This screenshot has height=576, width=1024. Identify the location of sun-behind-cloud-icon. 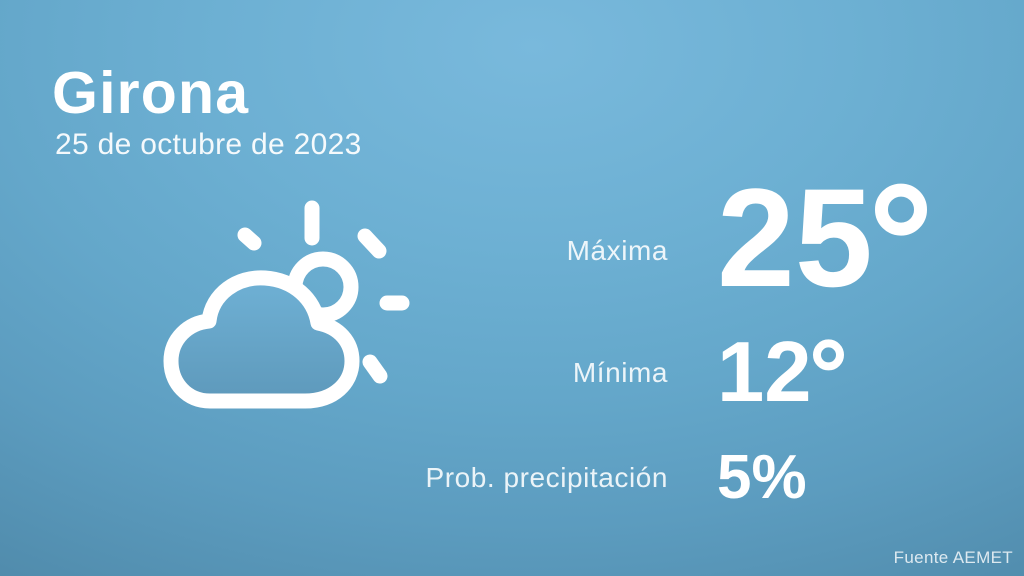
(286, 304).